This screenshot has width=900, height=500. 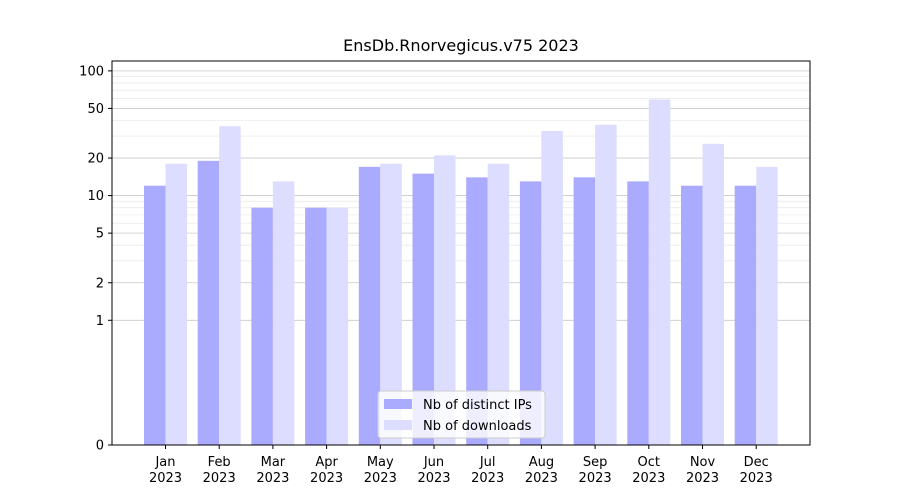 I want to click on y-tick-label: 20, so click(x=95, y=159).